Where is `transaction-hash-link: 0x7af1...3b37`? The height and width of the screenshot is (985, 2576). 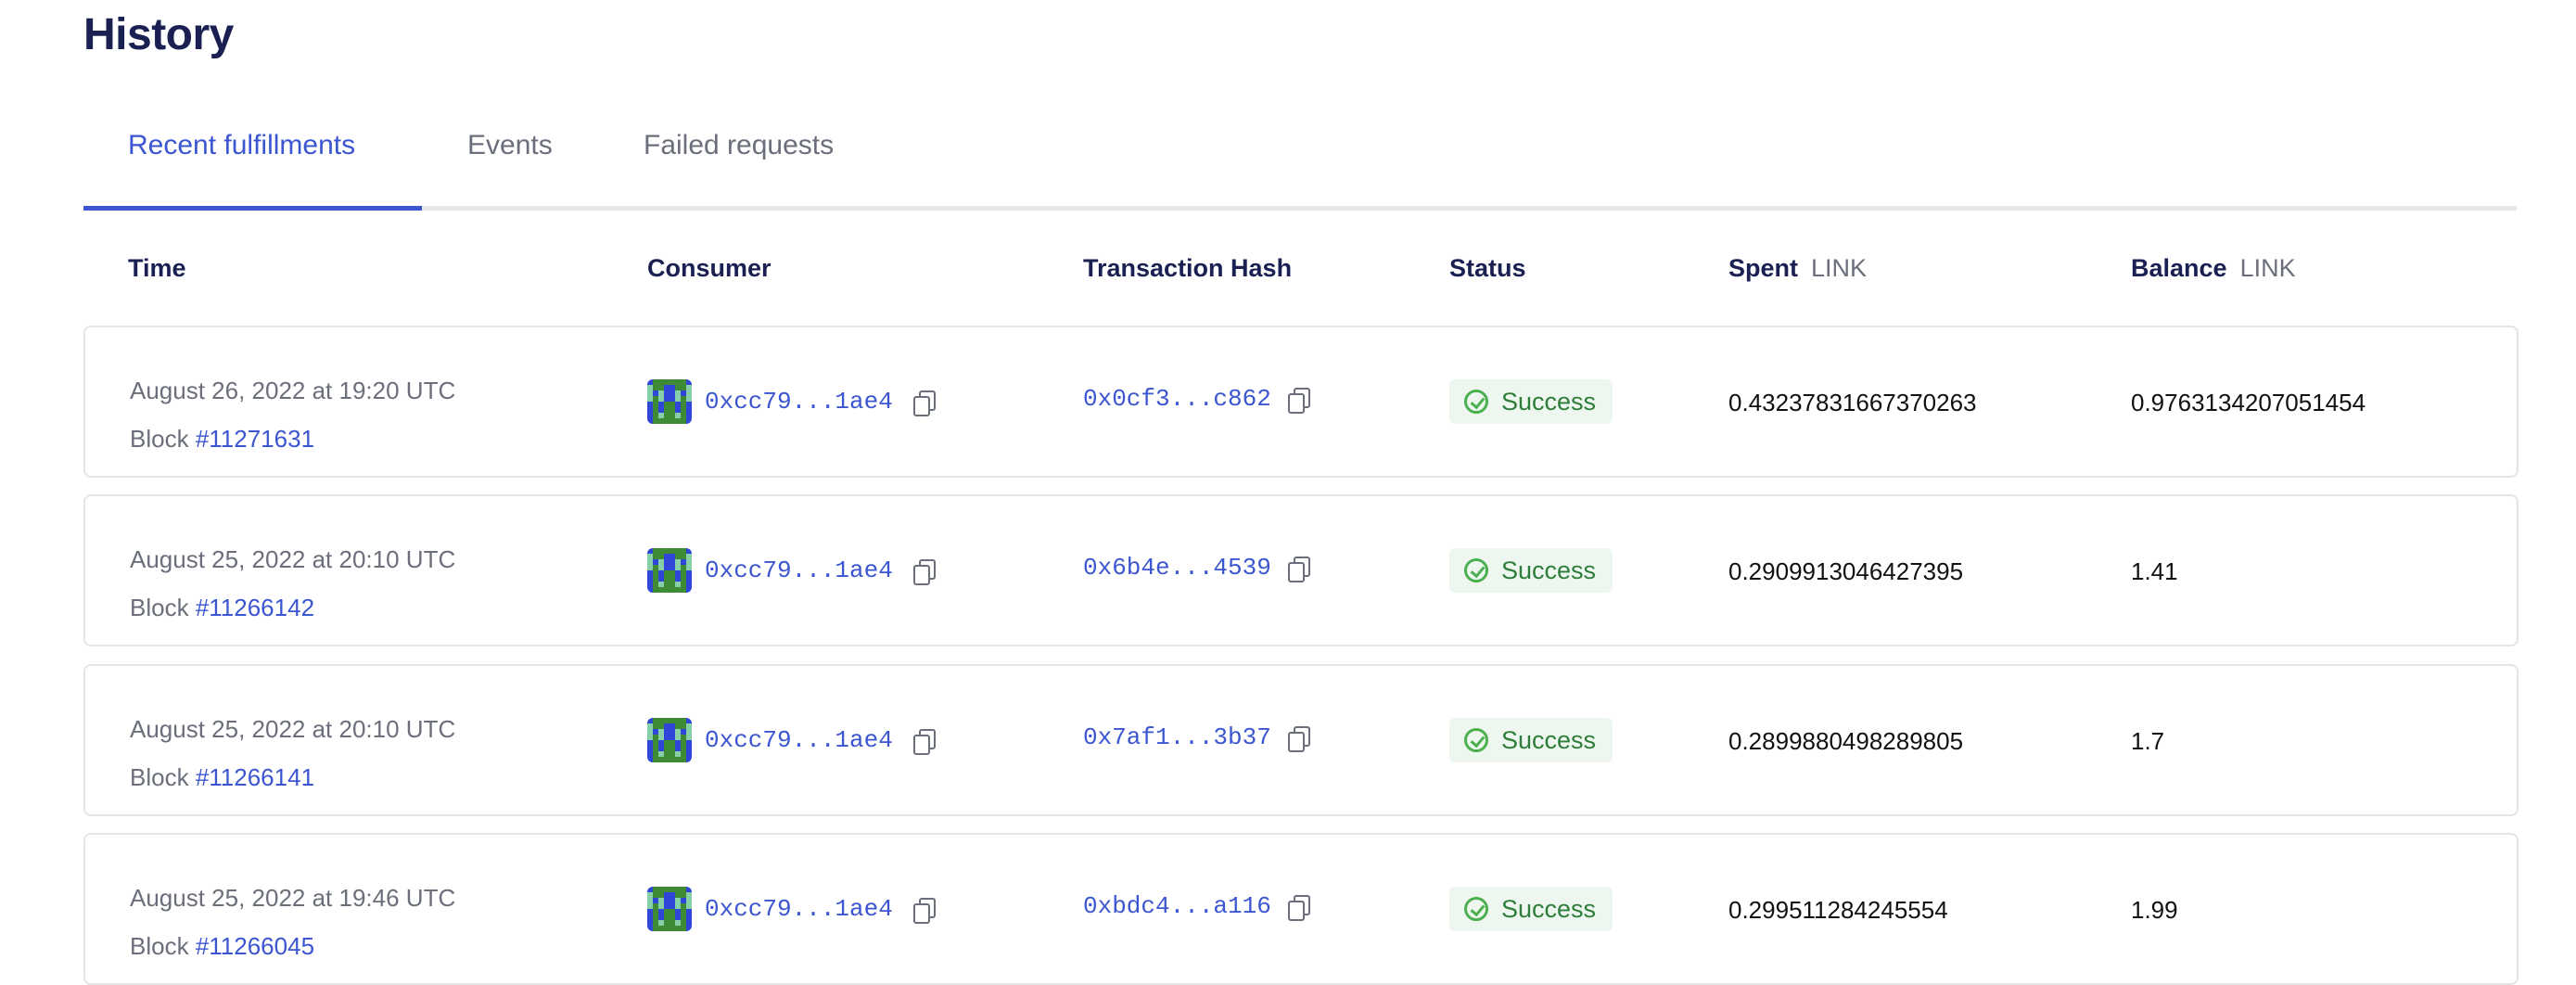
transaction-hash-link: 0x7af1...3b37 is located at coordinates (1177, 737).